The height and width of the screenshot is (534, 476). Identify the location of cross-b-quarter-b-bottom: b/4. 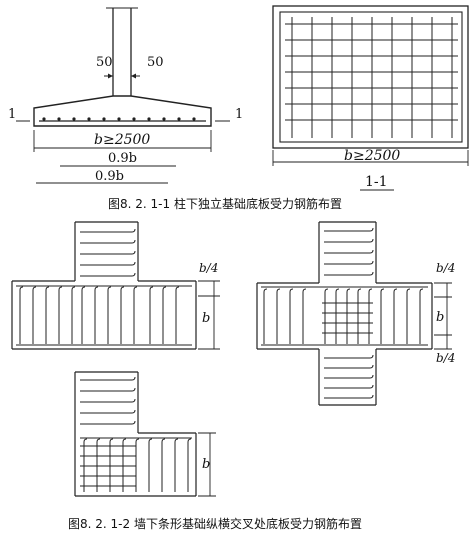
(445, 358).